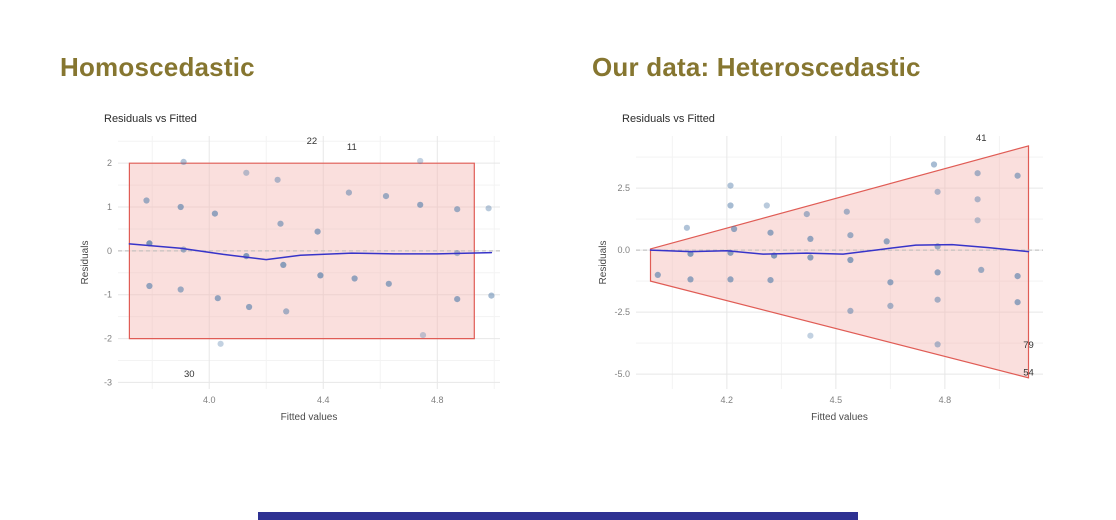 The width and height of the screenshot is (1116, 520). Describe the element at coordinates (109, 251) in the screenshot. I see `y-tick-label: 0` at that location.